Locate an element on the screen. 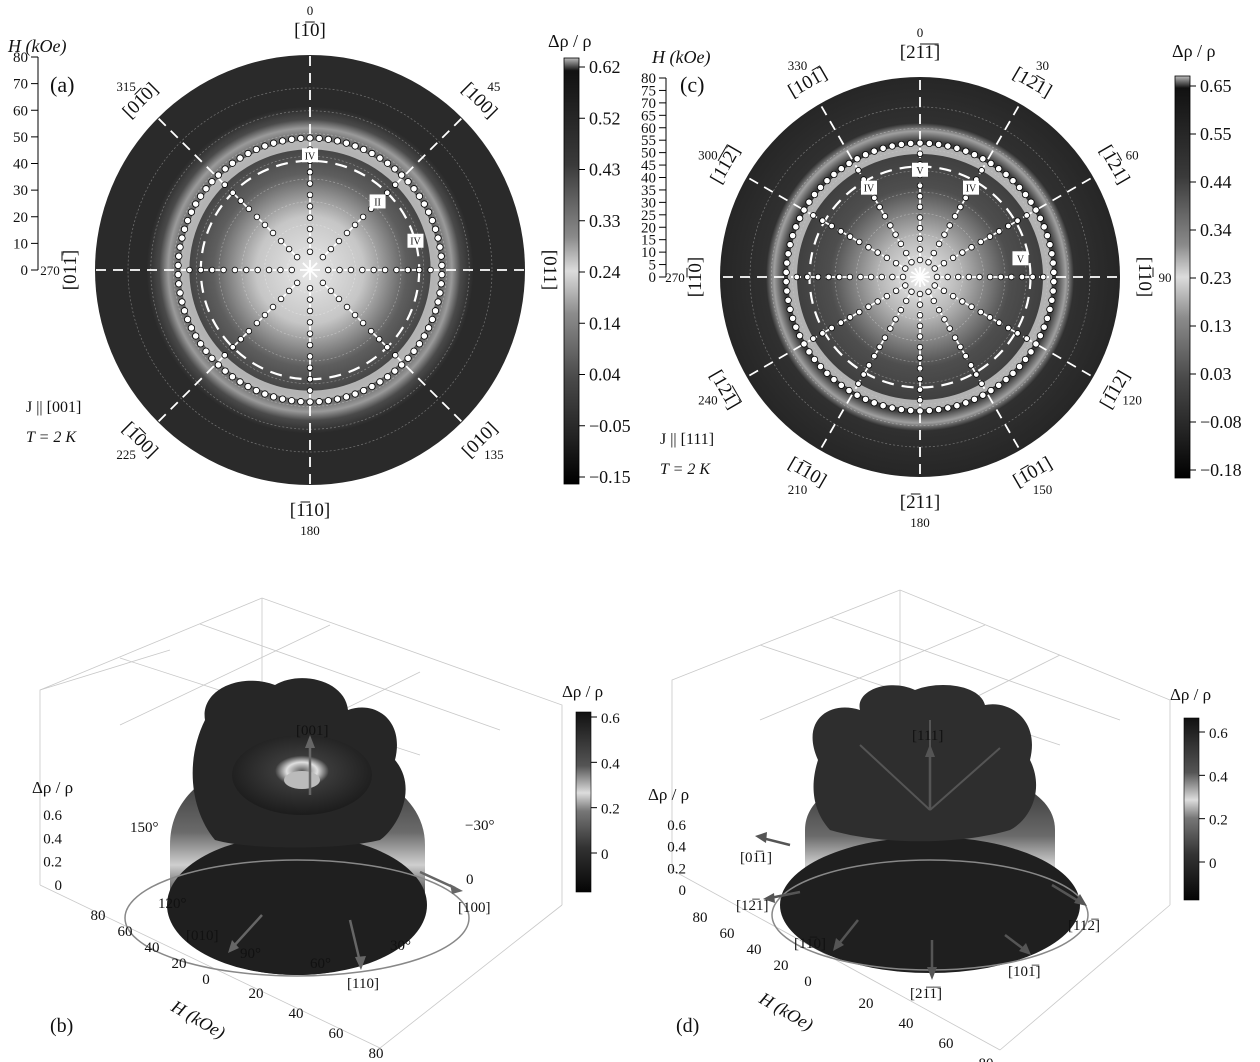  h-axis-tick-label: 20 is located at coordinates (20, 218).